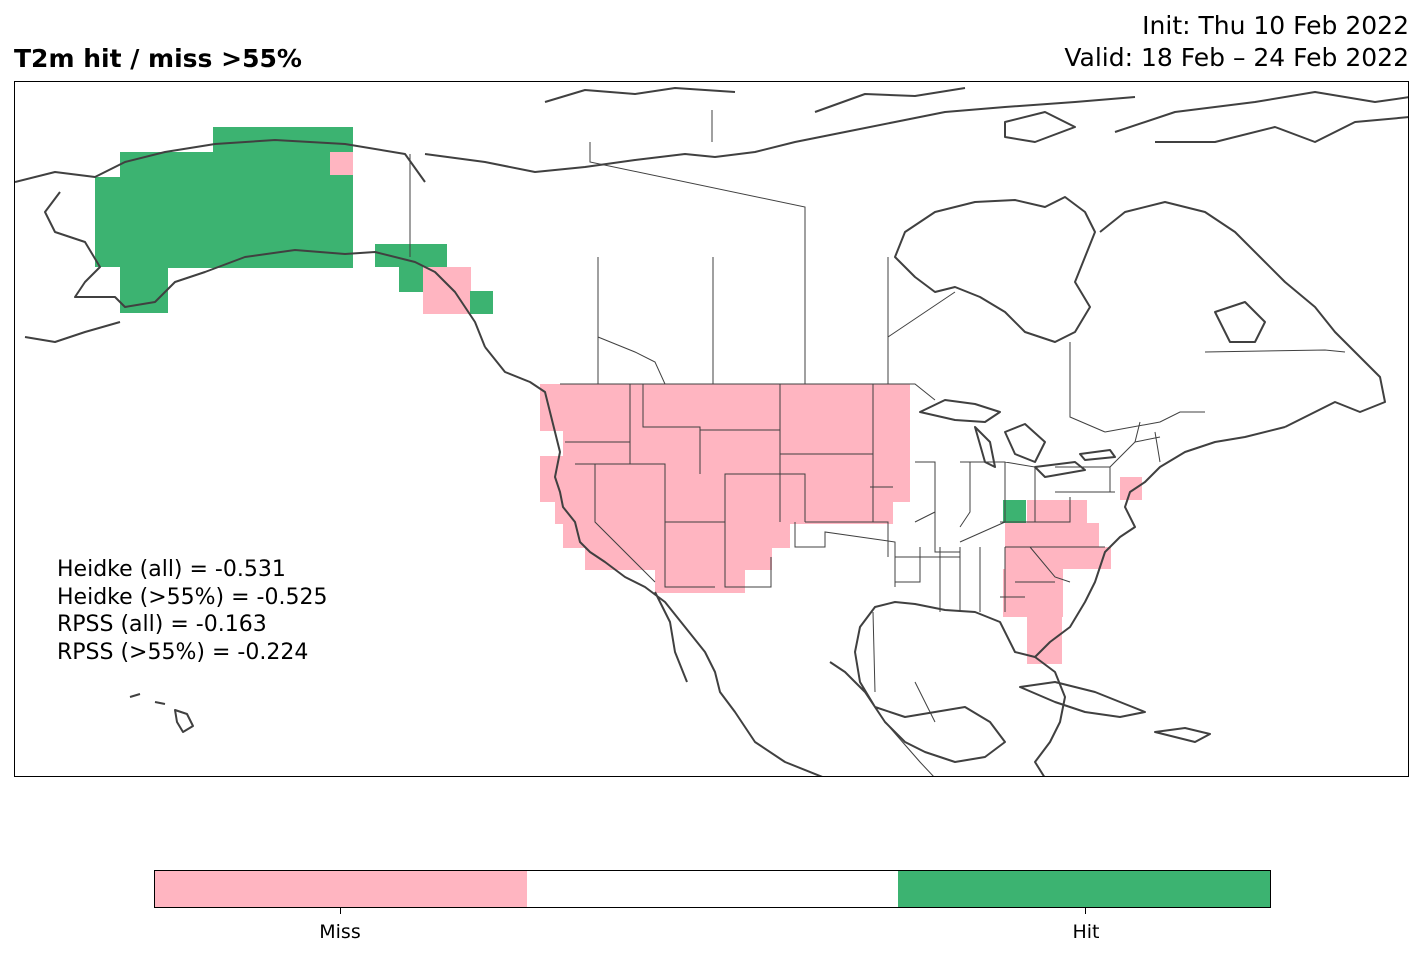  I want to click on west-coast, so click(653, 561).